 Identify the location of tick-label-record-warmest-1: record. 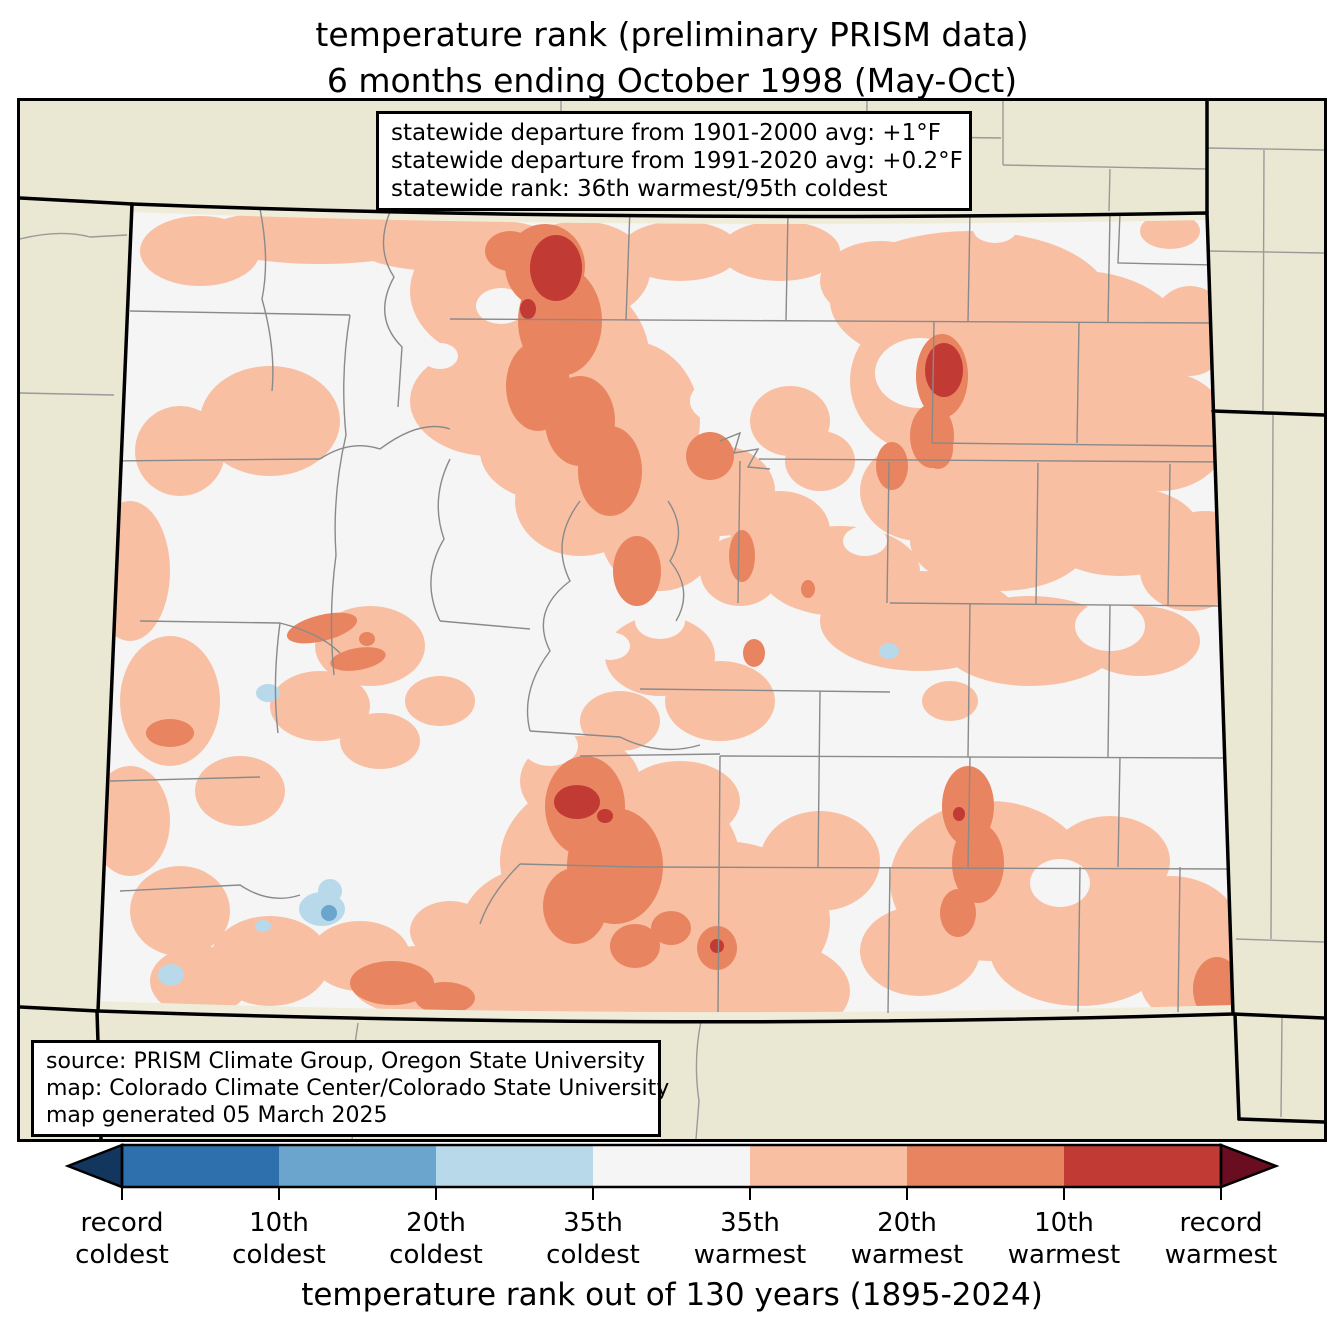
(1220, 1223).